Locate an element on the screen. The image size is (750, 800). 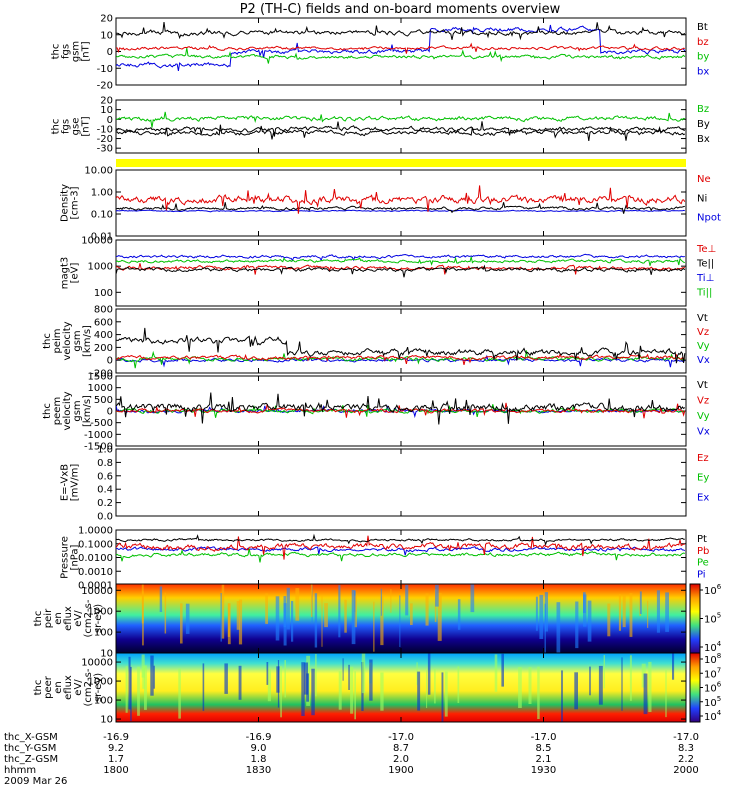
legend-entry: Pb is located at coordinates (703, 551).